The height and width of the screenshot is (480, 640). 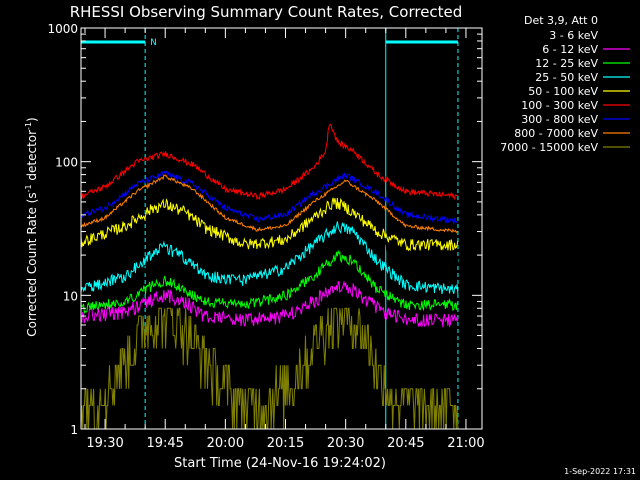 What do you see at coordinates (66, 163) in the screenshot?
I see `y-tick-label: 100` at bounding box center [66, 163].